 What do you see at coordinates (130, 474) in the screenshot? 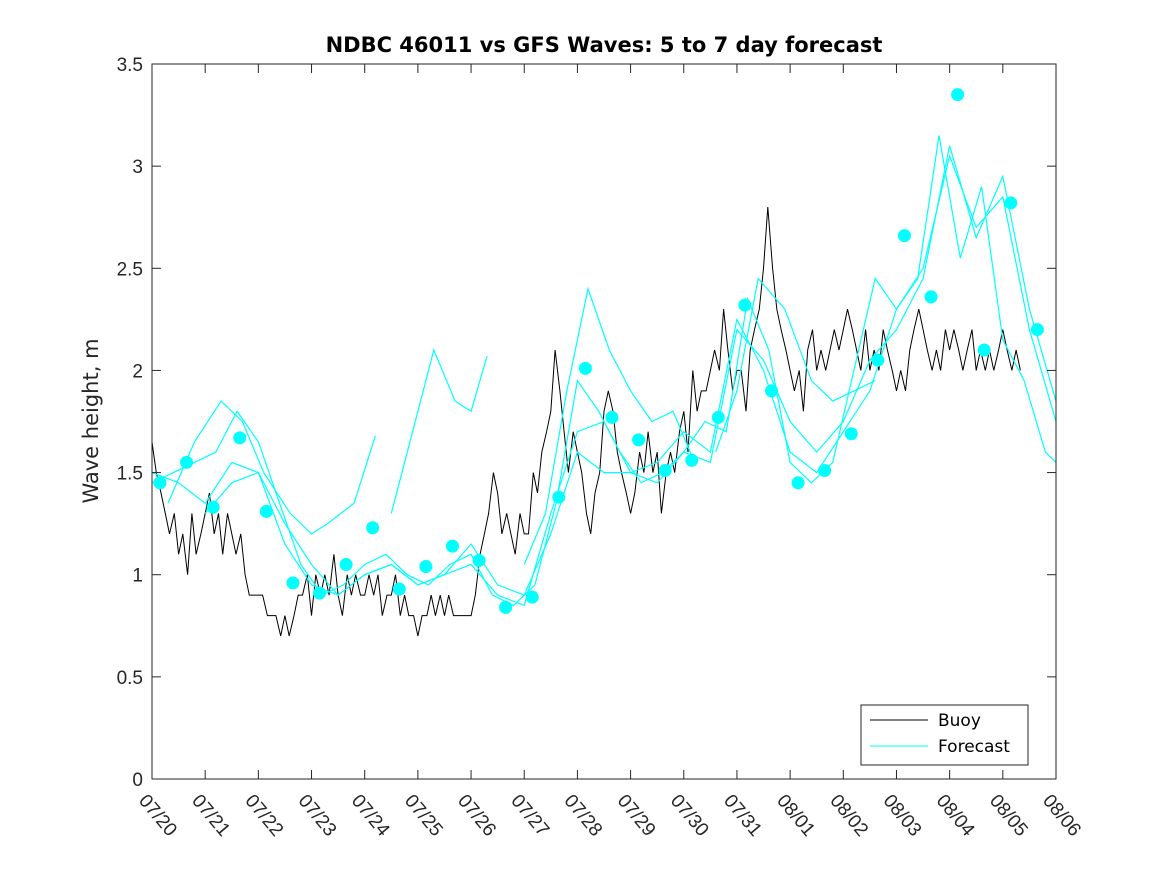
I see `y-tick-label: 1.5` at bounding box center [130, 474].